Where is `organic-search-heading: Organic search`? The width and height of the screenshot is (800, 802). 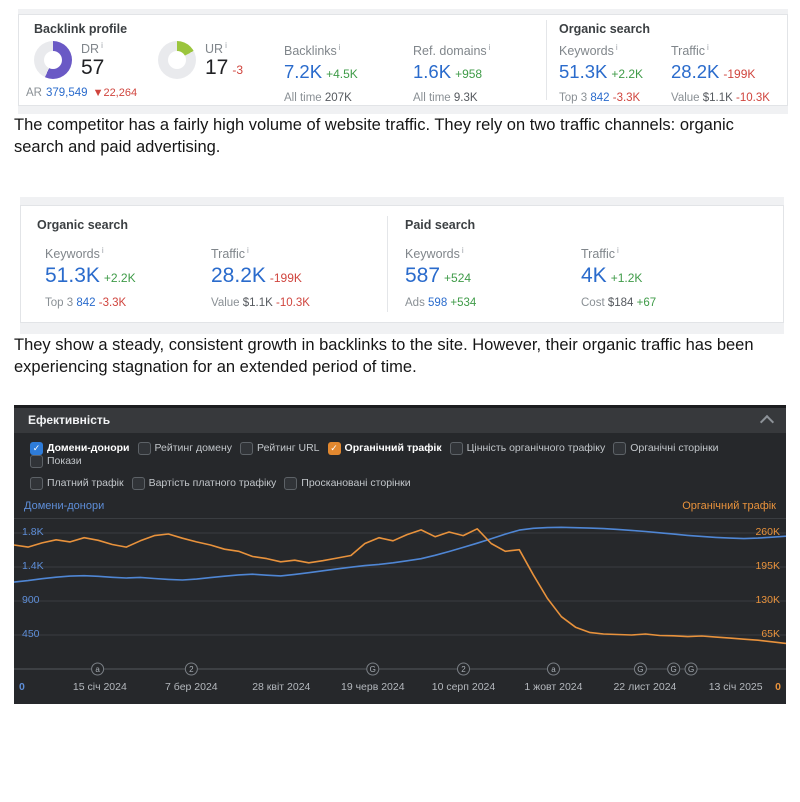 organic-search-heading: Organic search is located at coordinates (83, 224).